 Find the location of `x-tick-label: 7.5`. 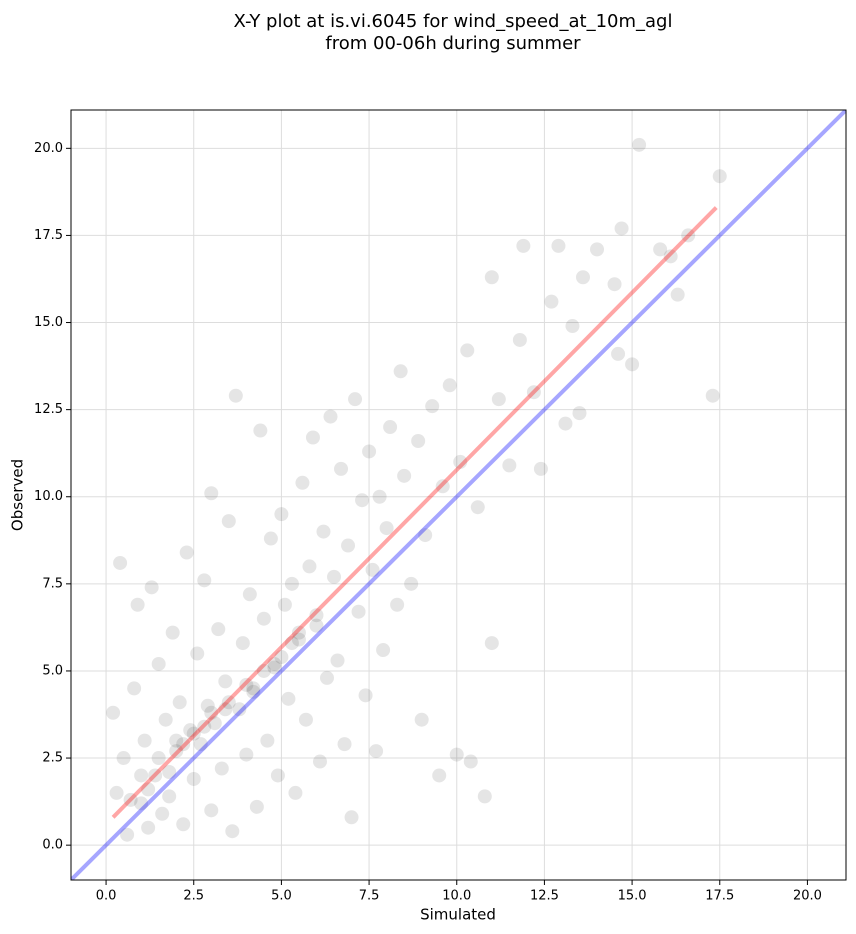

x-tick-label: 7.5 is located at coordinates (369, 896).